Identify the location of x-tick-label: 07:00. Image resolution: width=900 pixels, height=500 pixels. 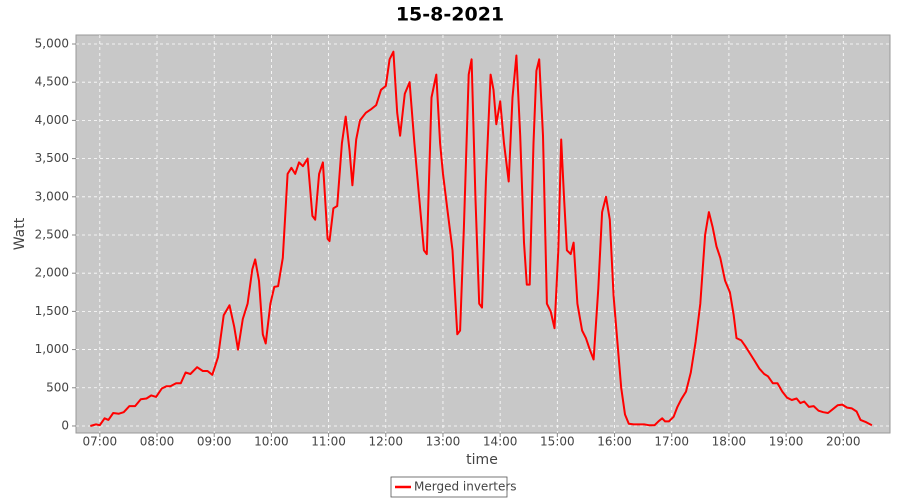
(100, 442).